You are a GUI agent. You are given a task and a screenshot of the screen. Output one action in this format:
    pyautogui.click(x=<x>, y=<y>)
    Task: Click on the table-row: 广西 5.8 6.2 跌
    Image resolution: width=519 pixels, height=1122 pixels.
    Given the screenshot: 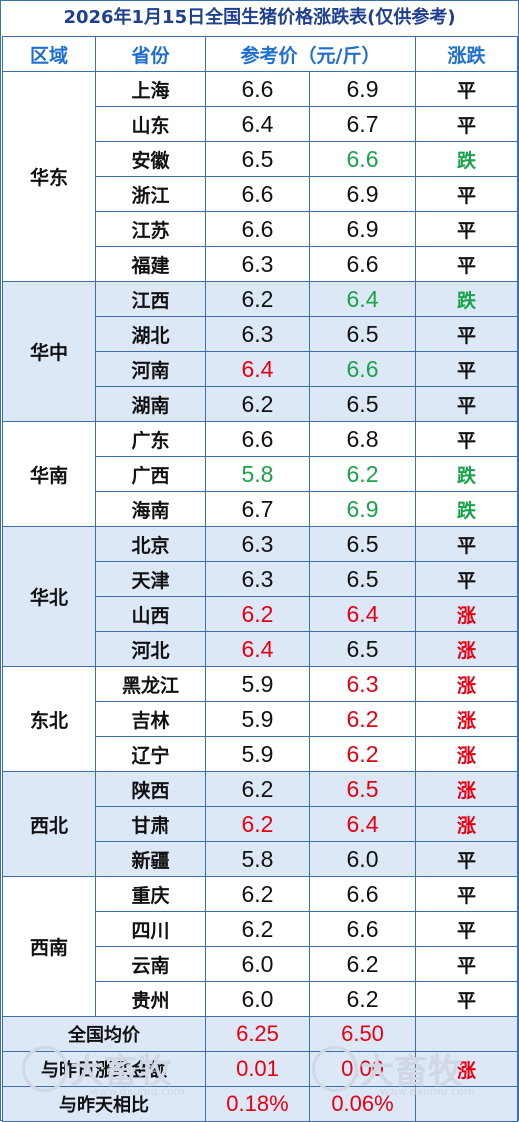 What is the action you would take?
    pyautogui.click(x=261, y=474)
    